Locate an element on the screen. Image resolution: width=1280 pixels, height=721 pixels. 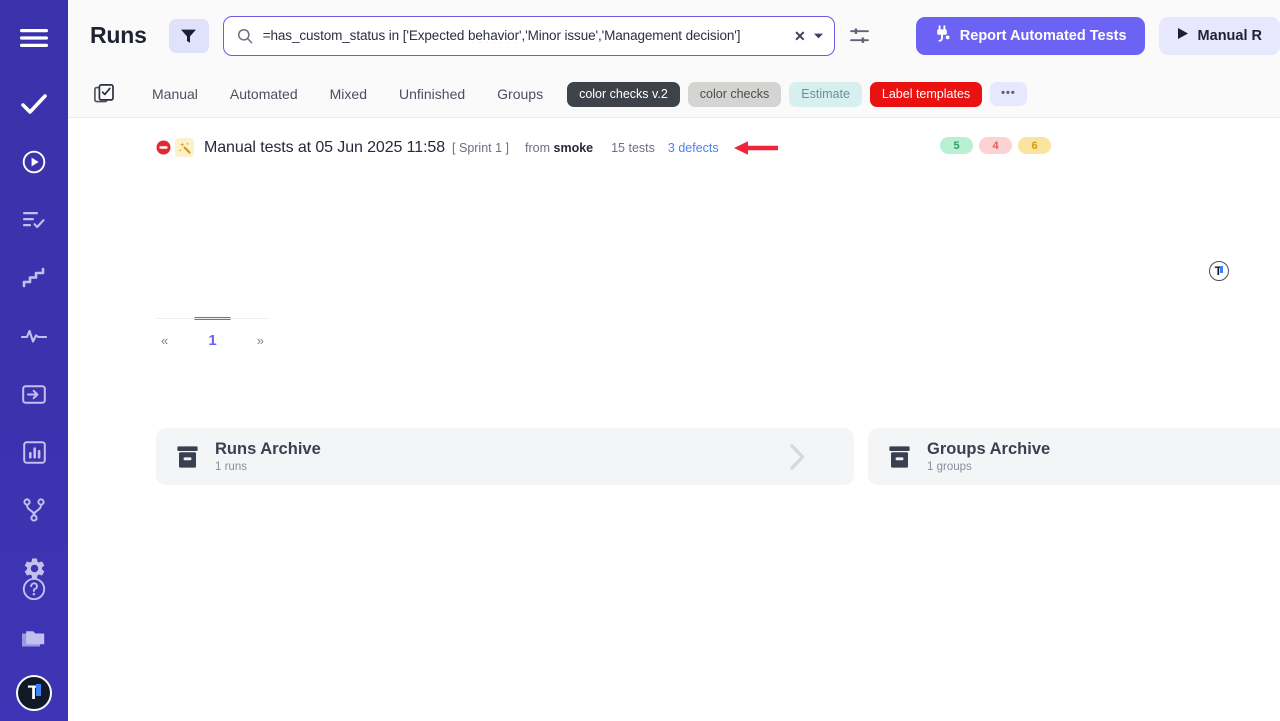
run-tests-count: 15 tests is located at coordinates (633, 148).